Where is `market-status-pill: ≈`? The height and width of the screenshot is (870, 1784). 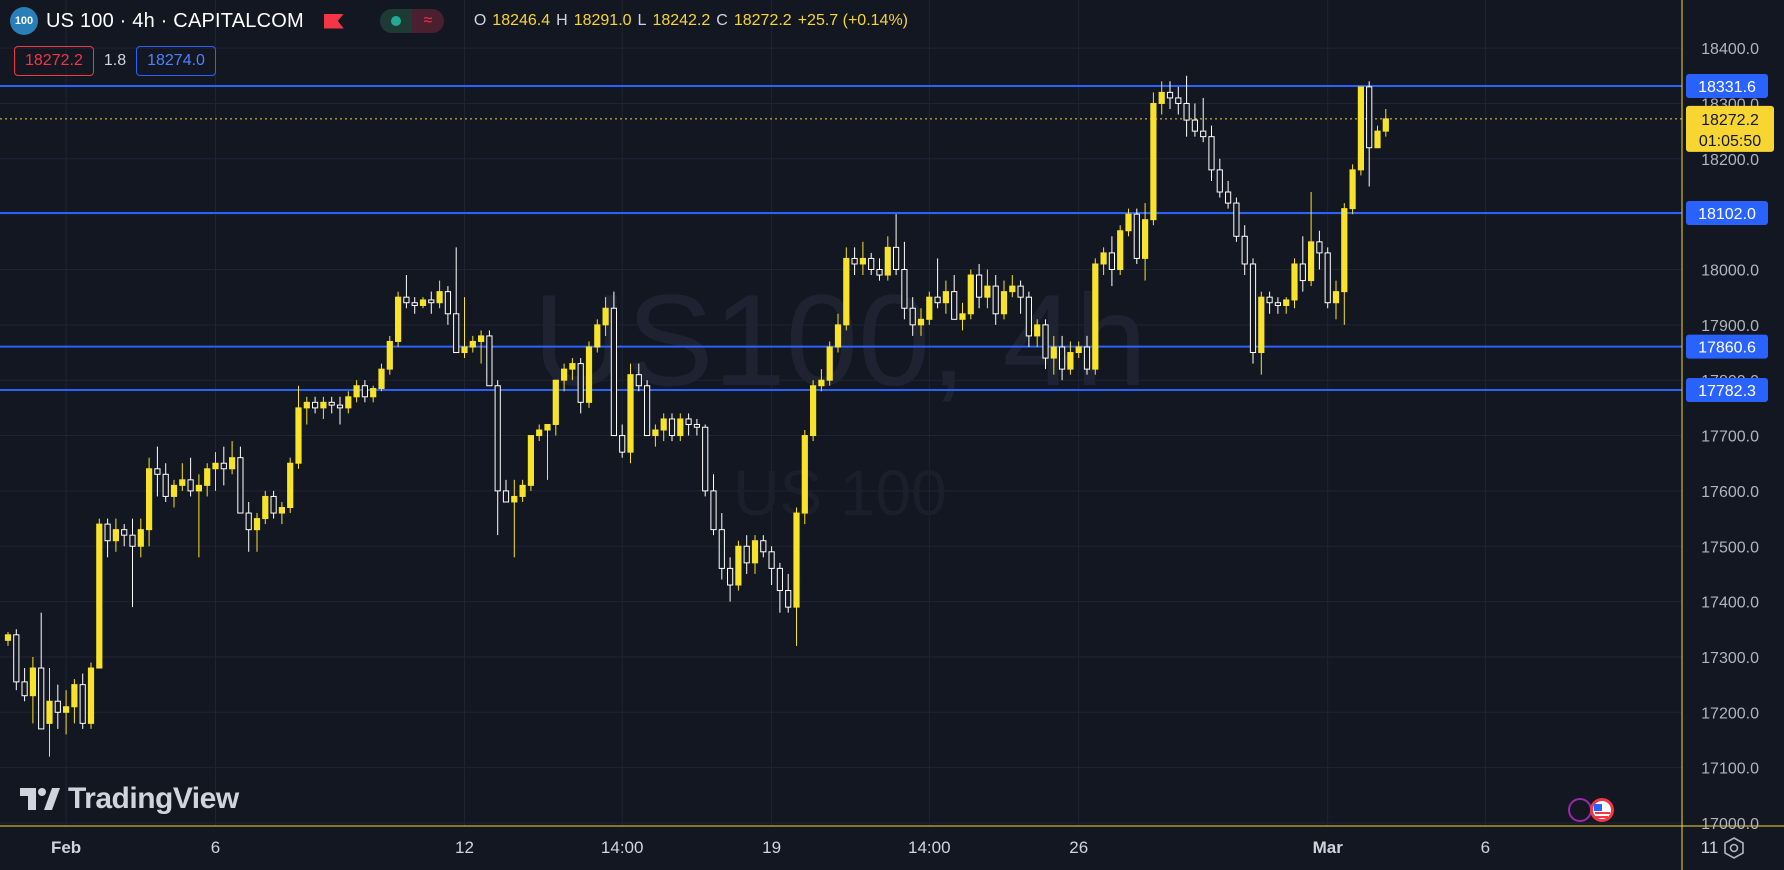 market-status-pill: ≈ is located at coordinates (411, 21).